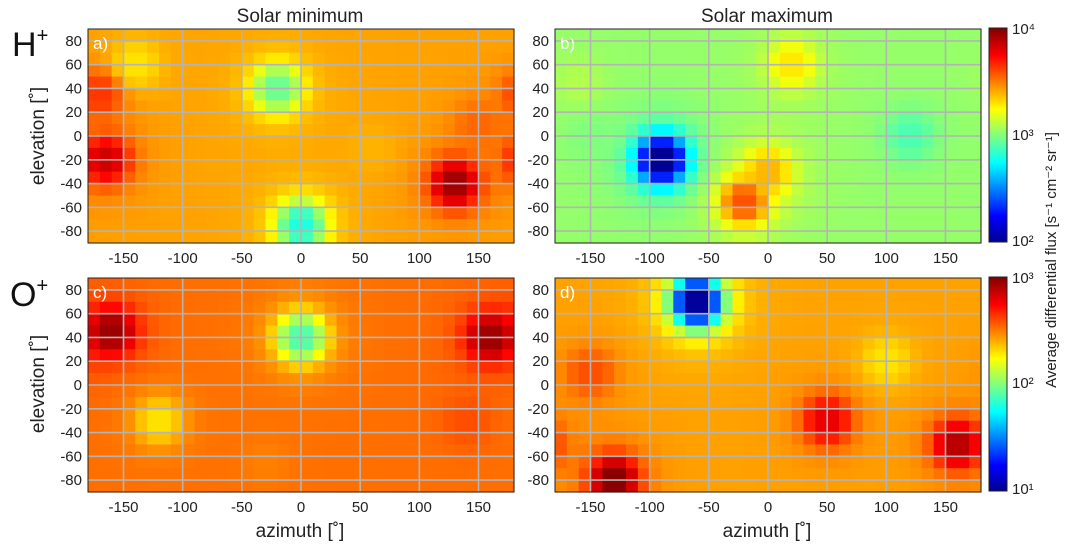  I want to click on x-tick-label: 150, so click(478, 258).